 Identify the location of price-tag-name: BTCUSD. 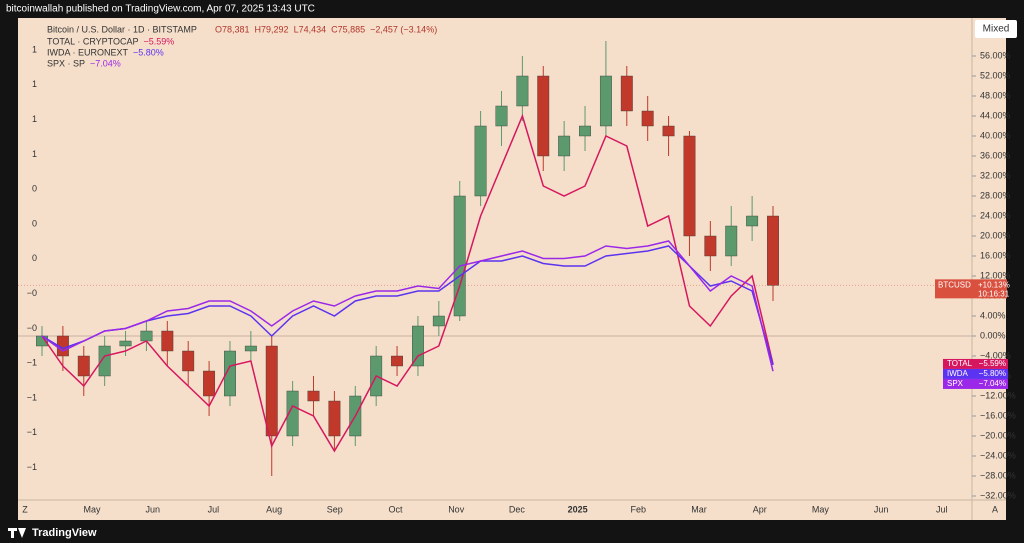
(954, 284).